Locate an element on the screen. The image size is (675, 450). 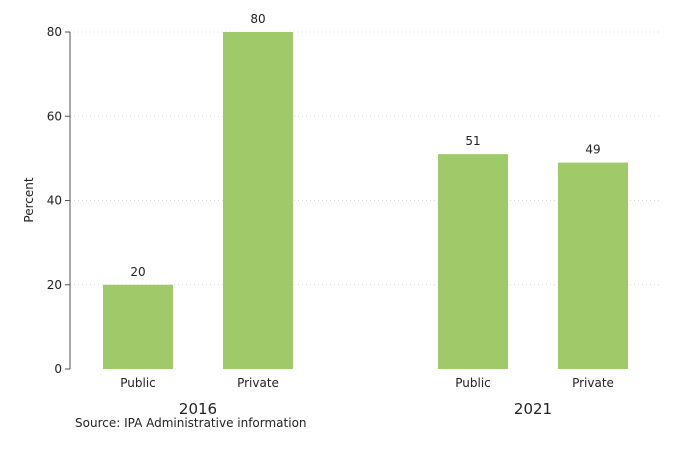
bar-2021-private is located at coordinates (593, 265).